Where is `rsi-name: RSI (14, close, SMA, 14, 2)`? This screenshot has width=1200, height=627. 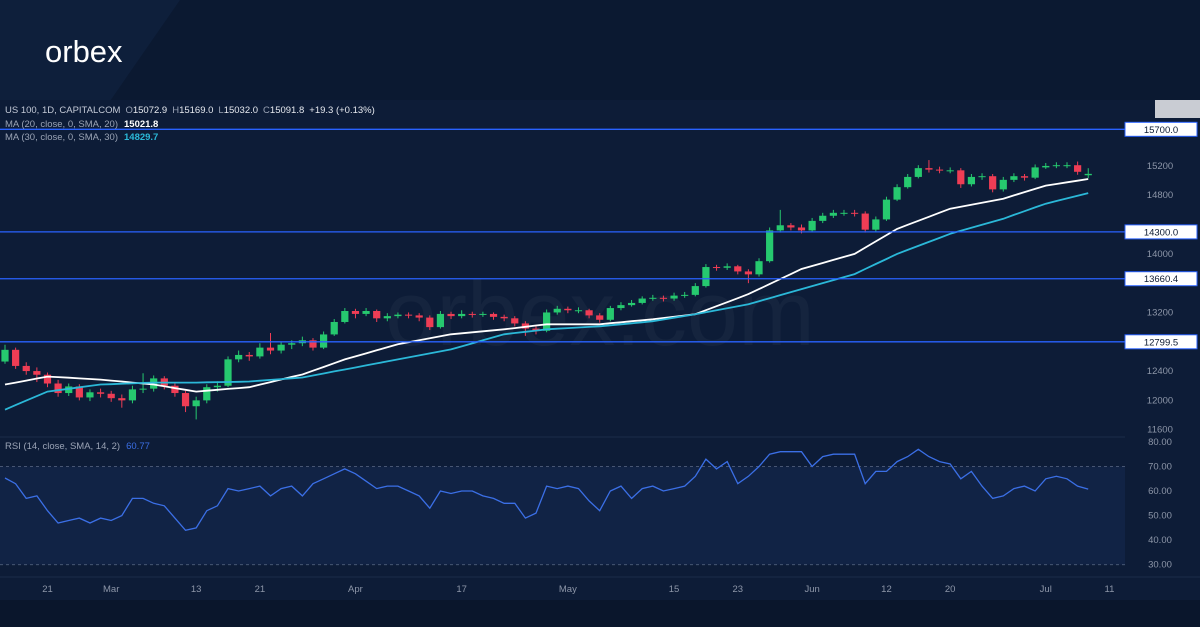 rsi-name: RSI (14, close, SMA, 14, 2) is located at coordinates (62, 446).